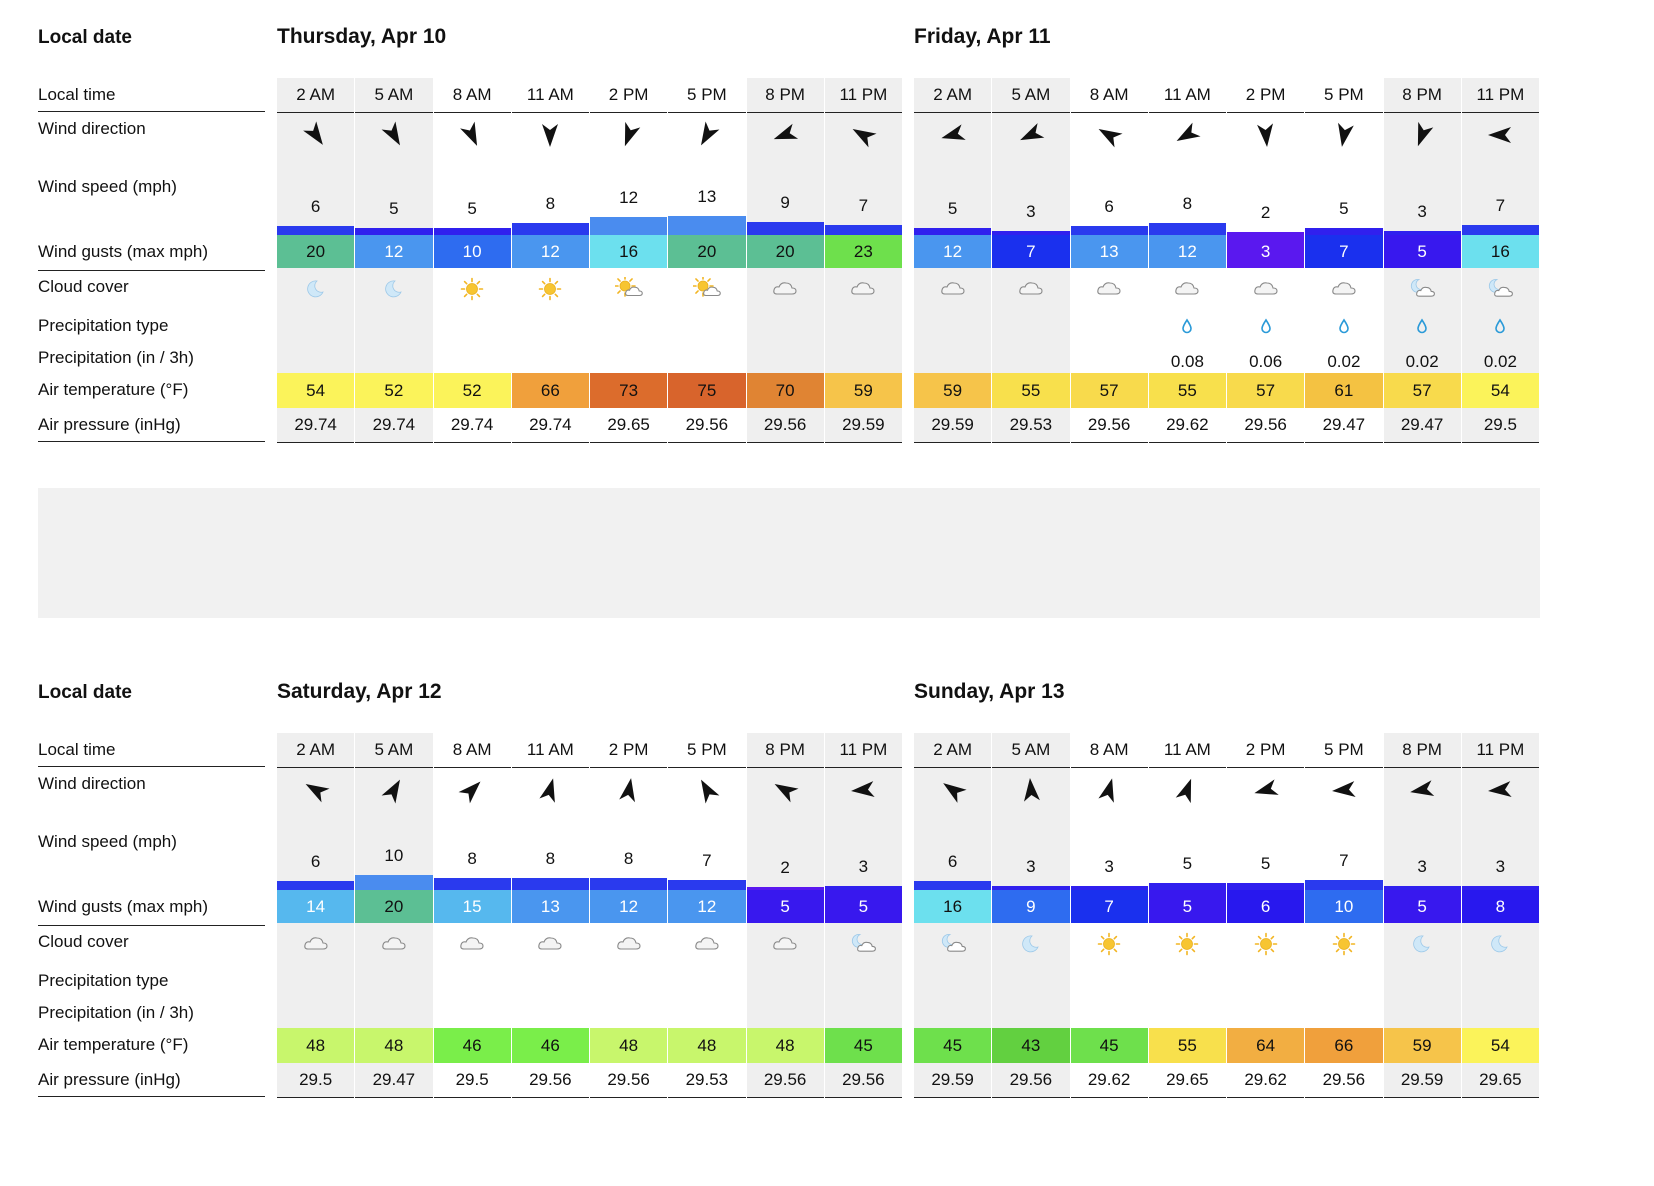  I want to click on air-pressure-value: 29.65, so click(629, 425).